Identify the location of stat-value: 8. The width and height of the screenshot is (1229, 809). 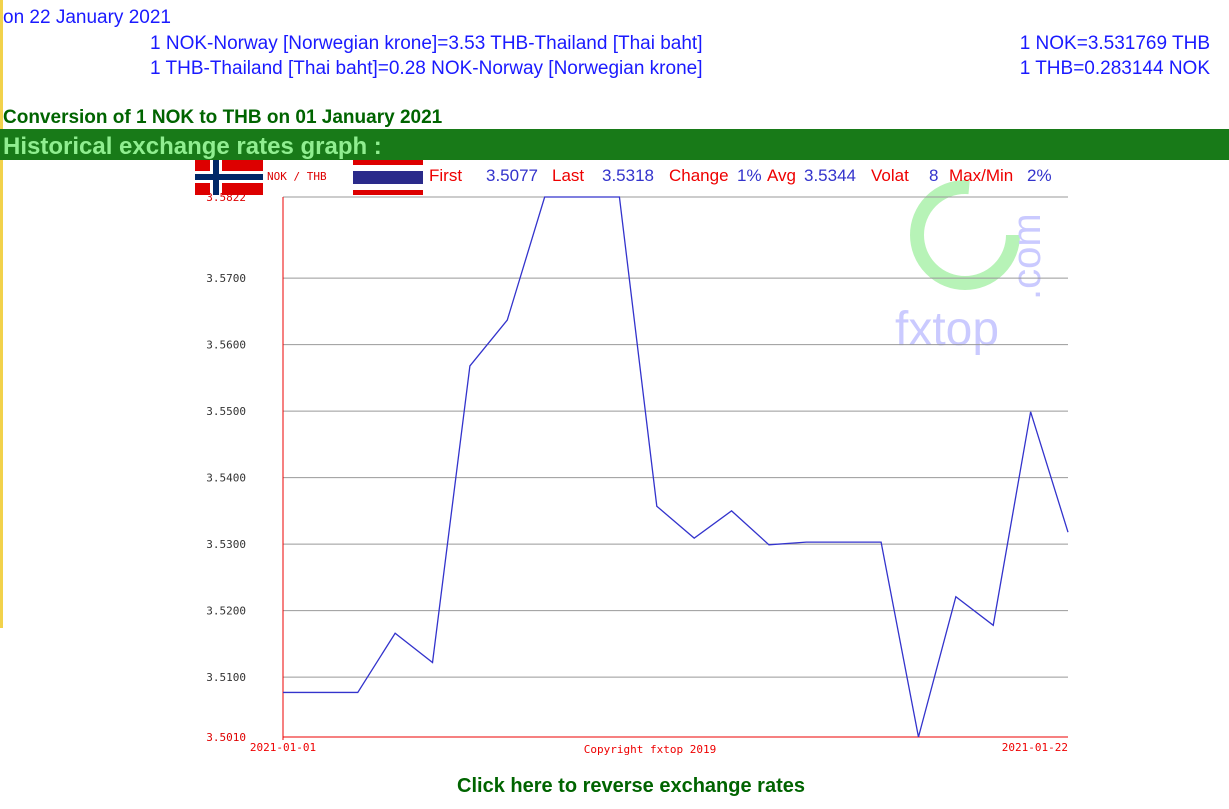
(933, 175).